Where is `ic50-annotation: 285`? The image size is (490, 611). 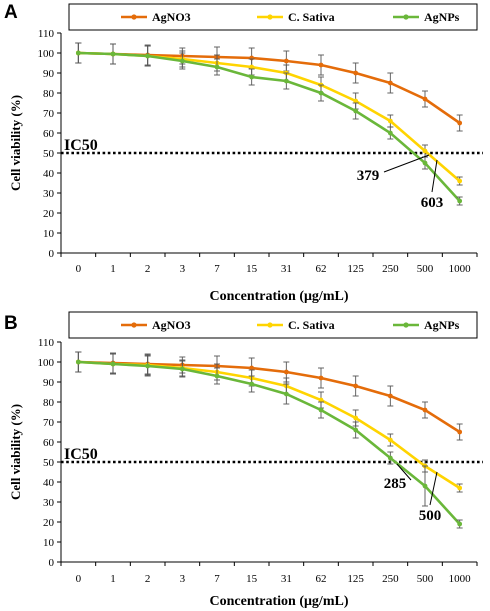
ic50-annotation: 285 is located at coordinates (395, 484).